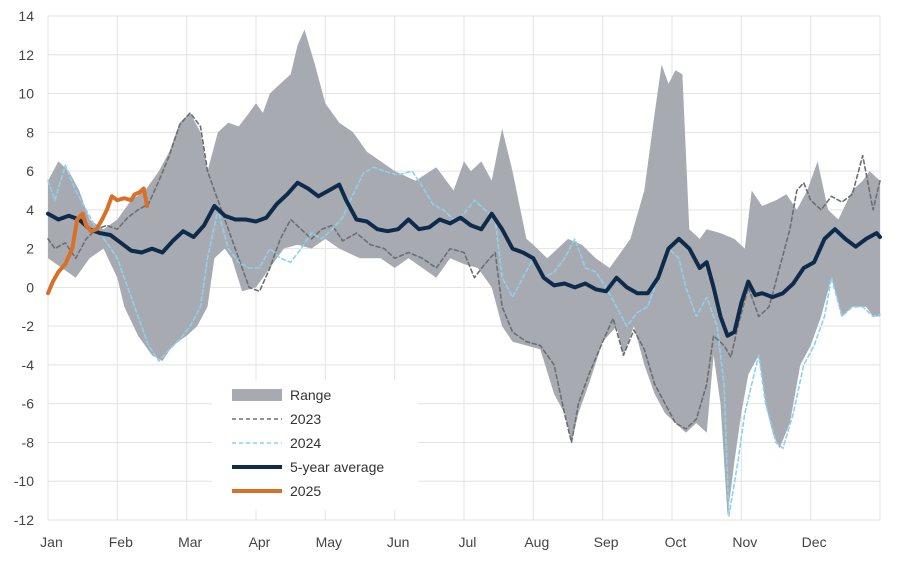  I want to click on x-tick-label: May, so click(329, 542).